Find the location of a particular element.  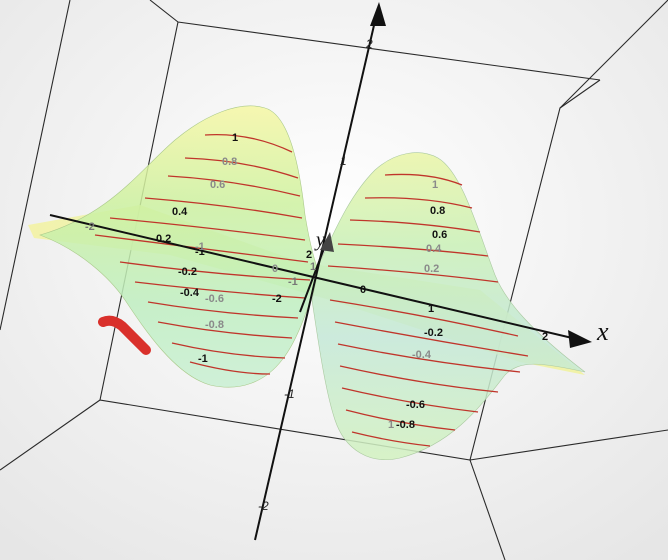

contours-left is located at coordinates (202, 254).